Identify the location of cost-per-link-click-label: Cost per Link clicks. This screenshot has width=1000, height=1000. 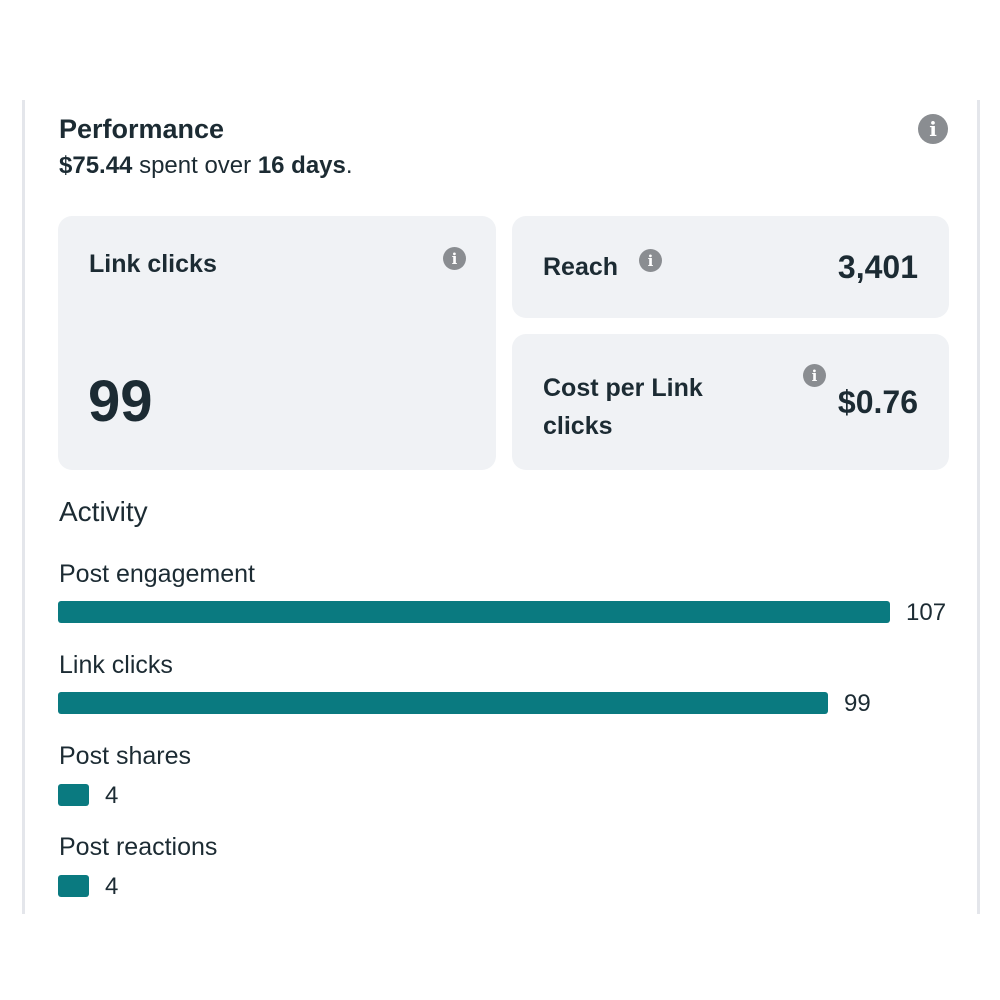
(623, 407).